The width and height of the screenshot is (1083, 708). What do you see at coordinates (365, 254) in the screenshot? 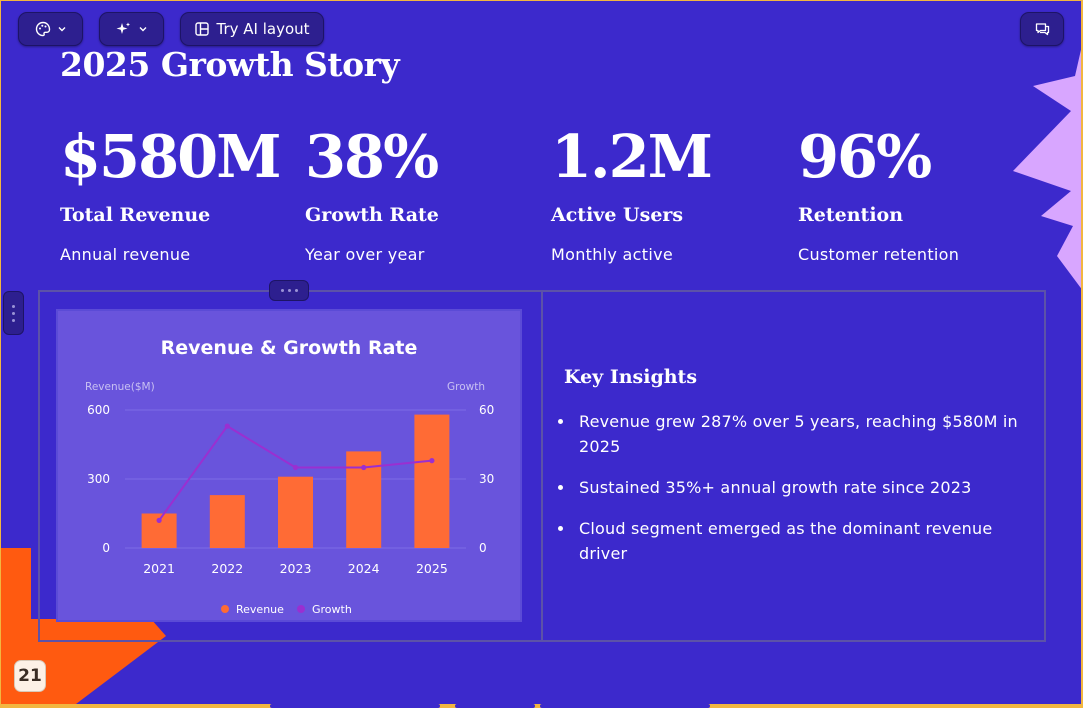
I see `stat-description: Year over year` at bounding box center [365, 254].